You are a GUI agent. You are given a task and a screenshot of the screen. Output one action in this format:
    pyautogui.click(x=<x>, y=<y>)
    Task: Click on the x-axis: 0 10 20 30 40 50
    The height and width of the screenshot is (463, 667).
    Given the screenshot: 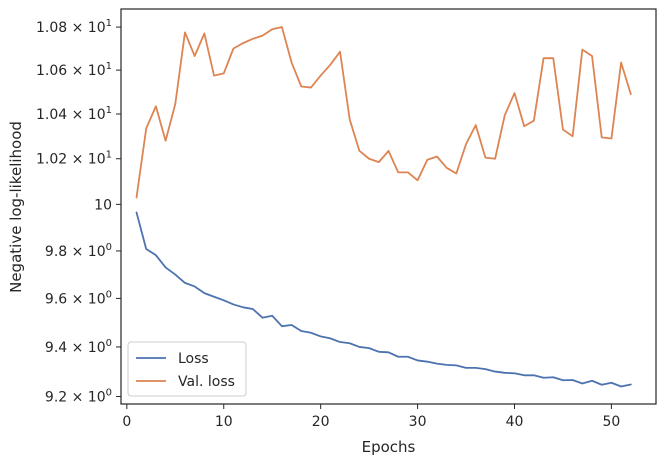 What is the action you would take?
    pyautogui.click(x=371, y=417)
    